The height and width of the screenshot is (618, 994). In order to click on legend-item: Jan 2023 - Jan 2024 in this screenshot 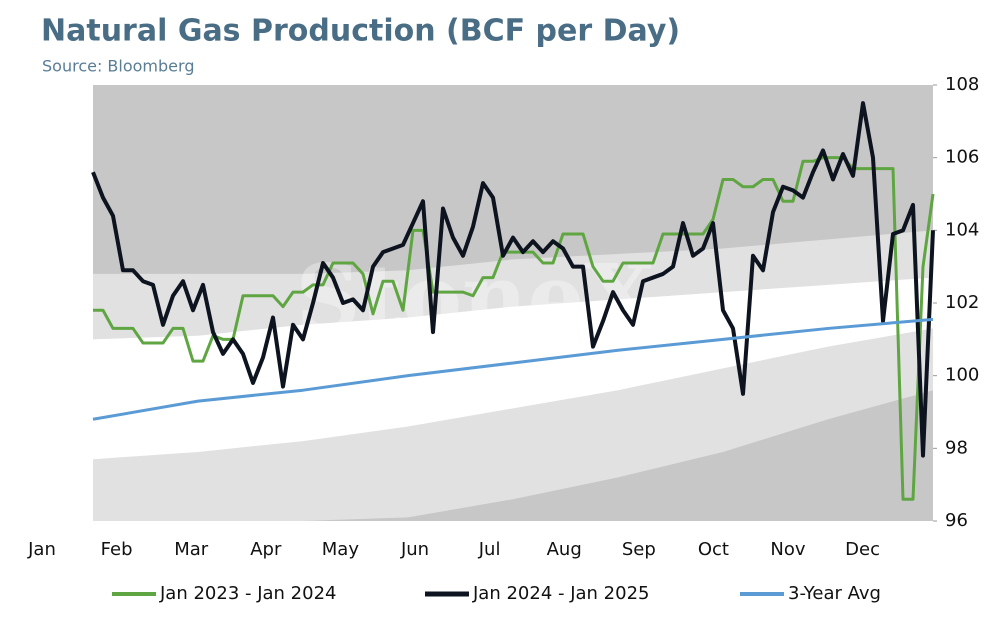, I will do `click(224, 593)`.